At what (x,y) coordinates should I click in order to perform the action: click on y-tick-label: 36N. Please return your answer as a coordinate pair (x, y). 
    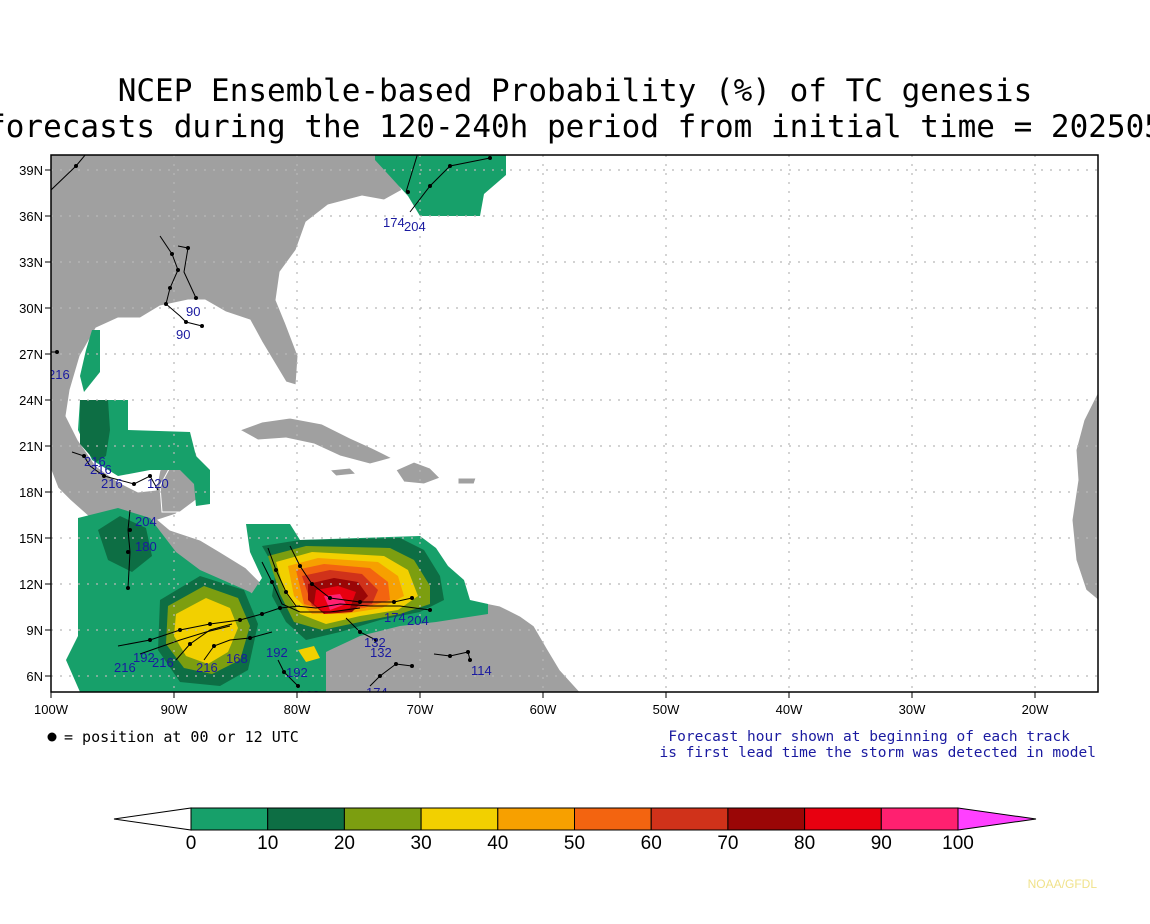
    Looking at the image, I should click on (31, 216).